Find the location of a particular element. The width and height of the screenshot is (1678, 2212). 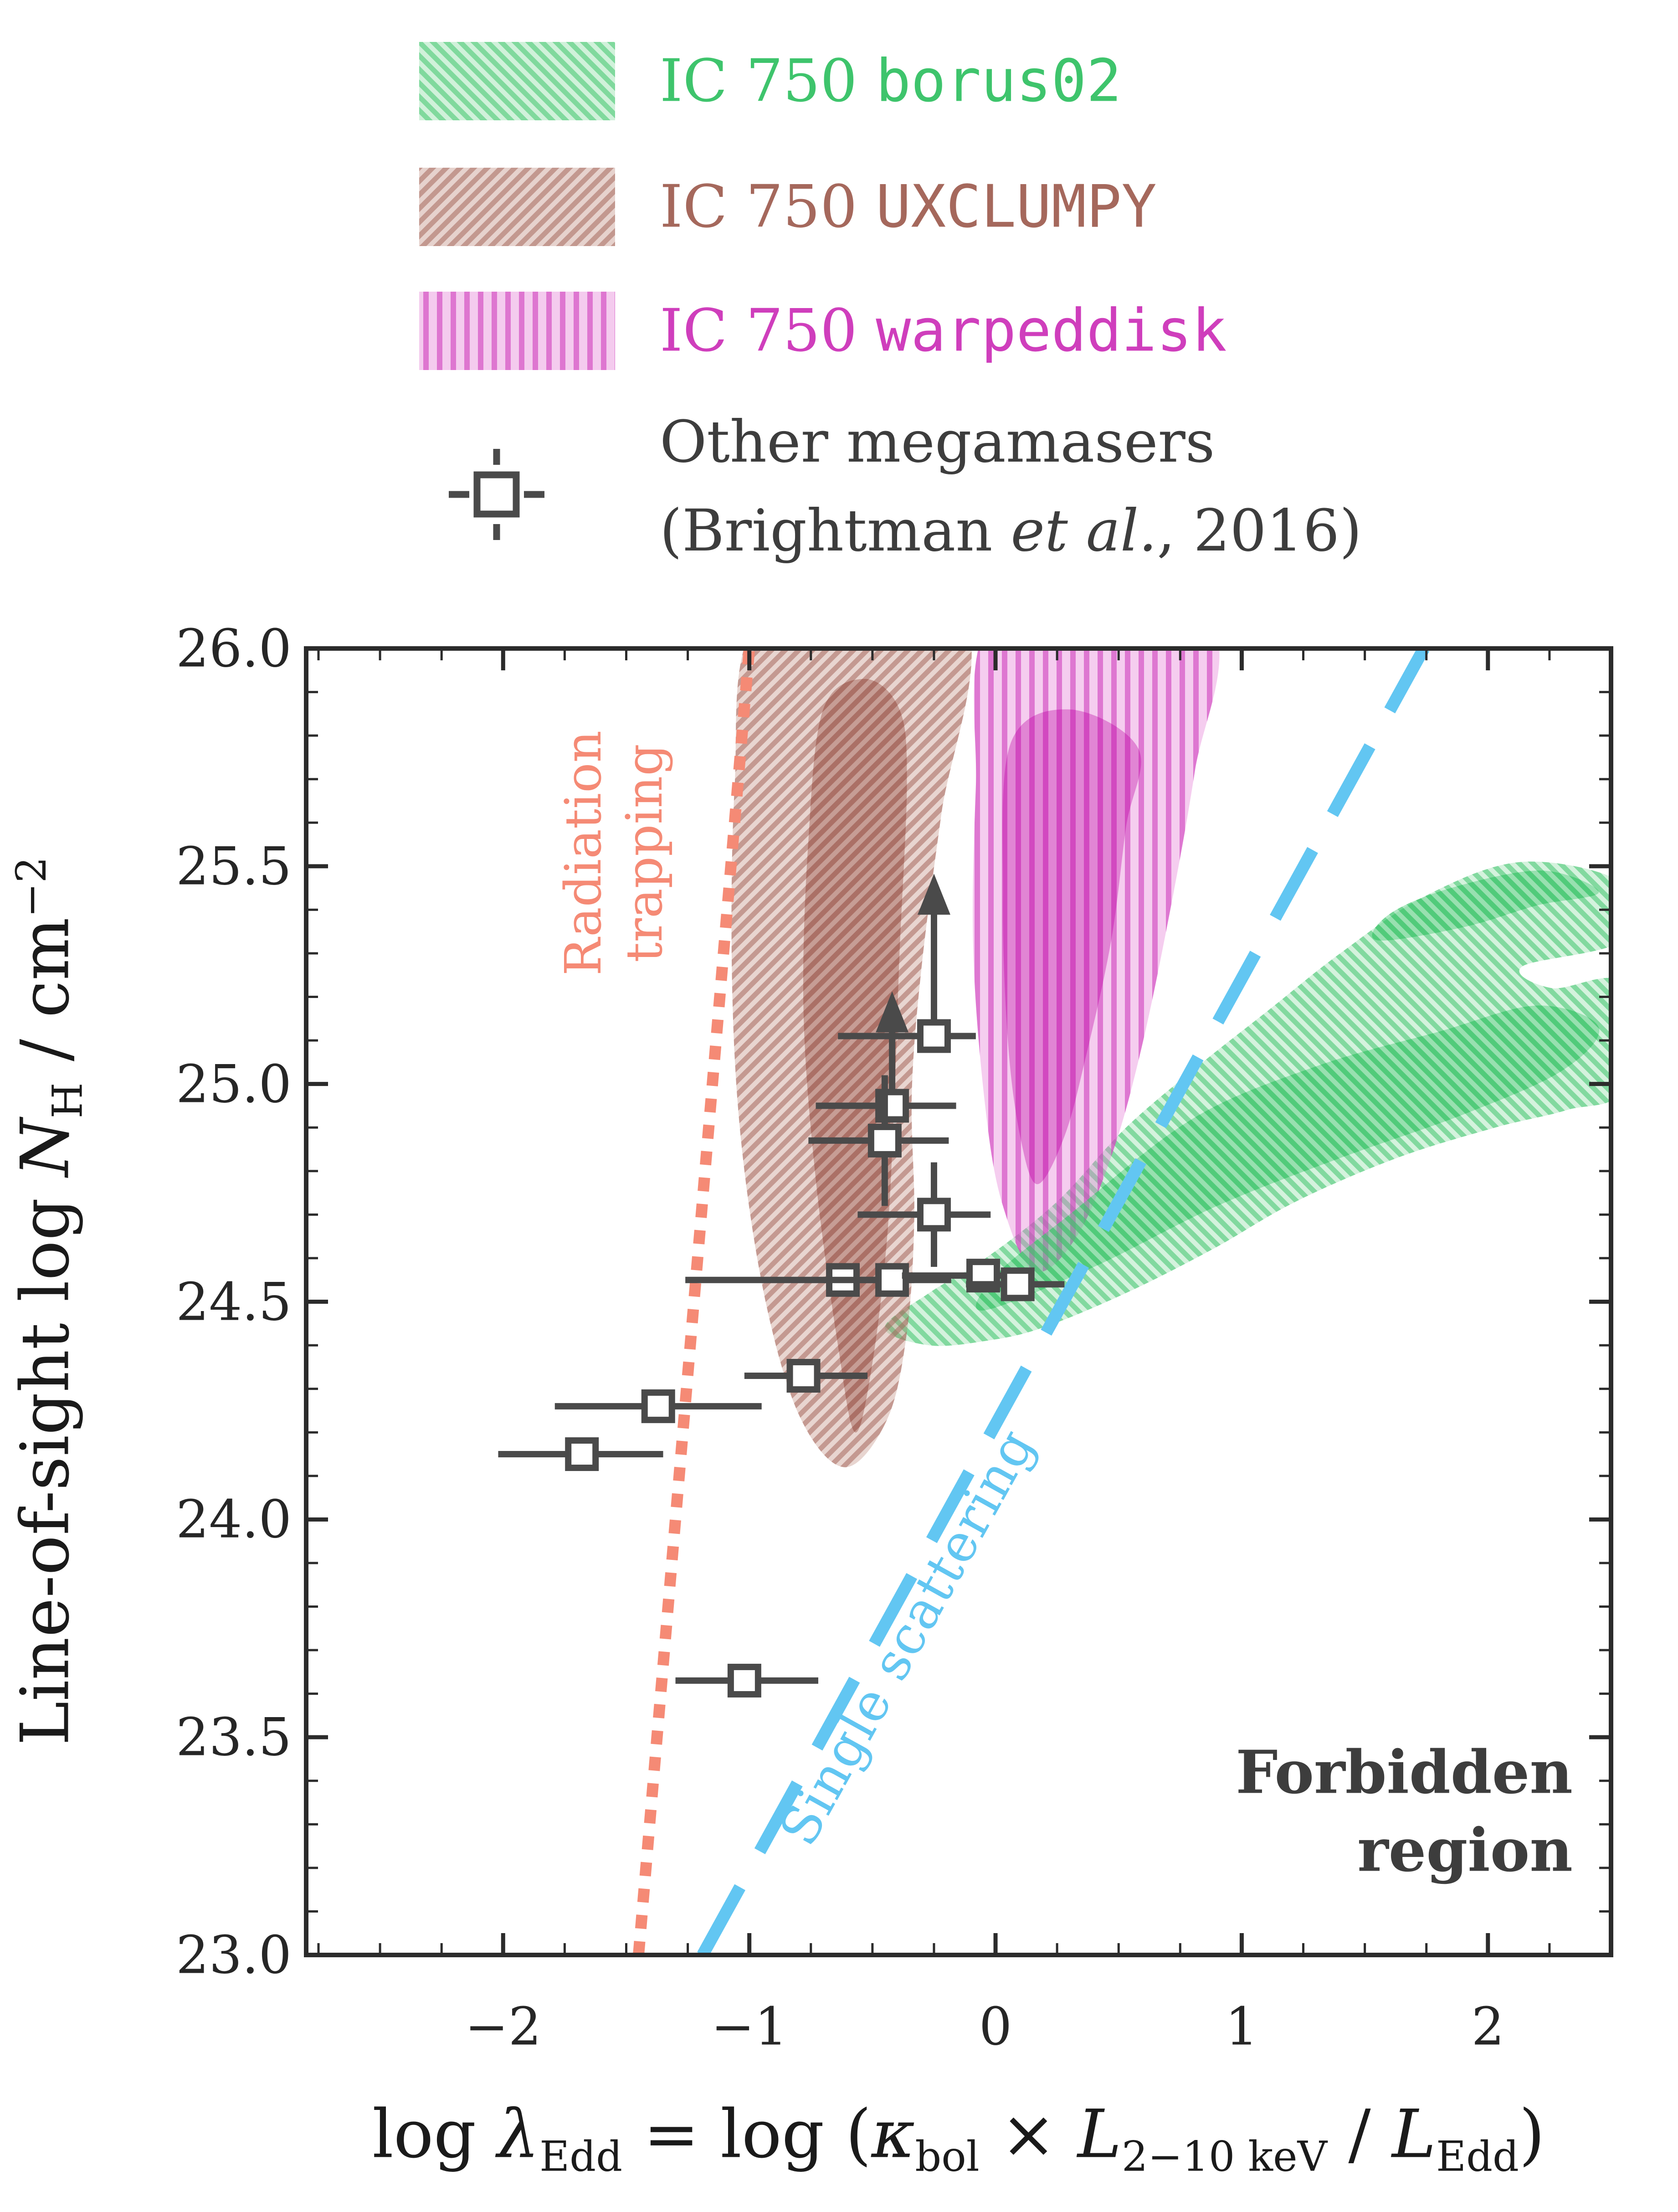

region-hatch-warpeddisk-inner is located at coordinates (1071, 946).